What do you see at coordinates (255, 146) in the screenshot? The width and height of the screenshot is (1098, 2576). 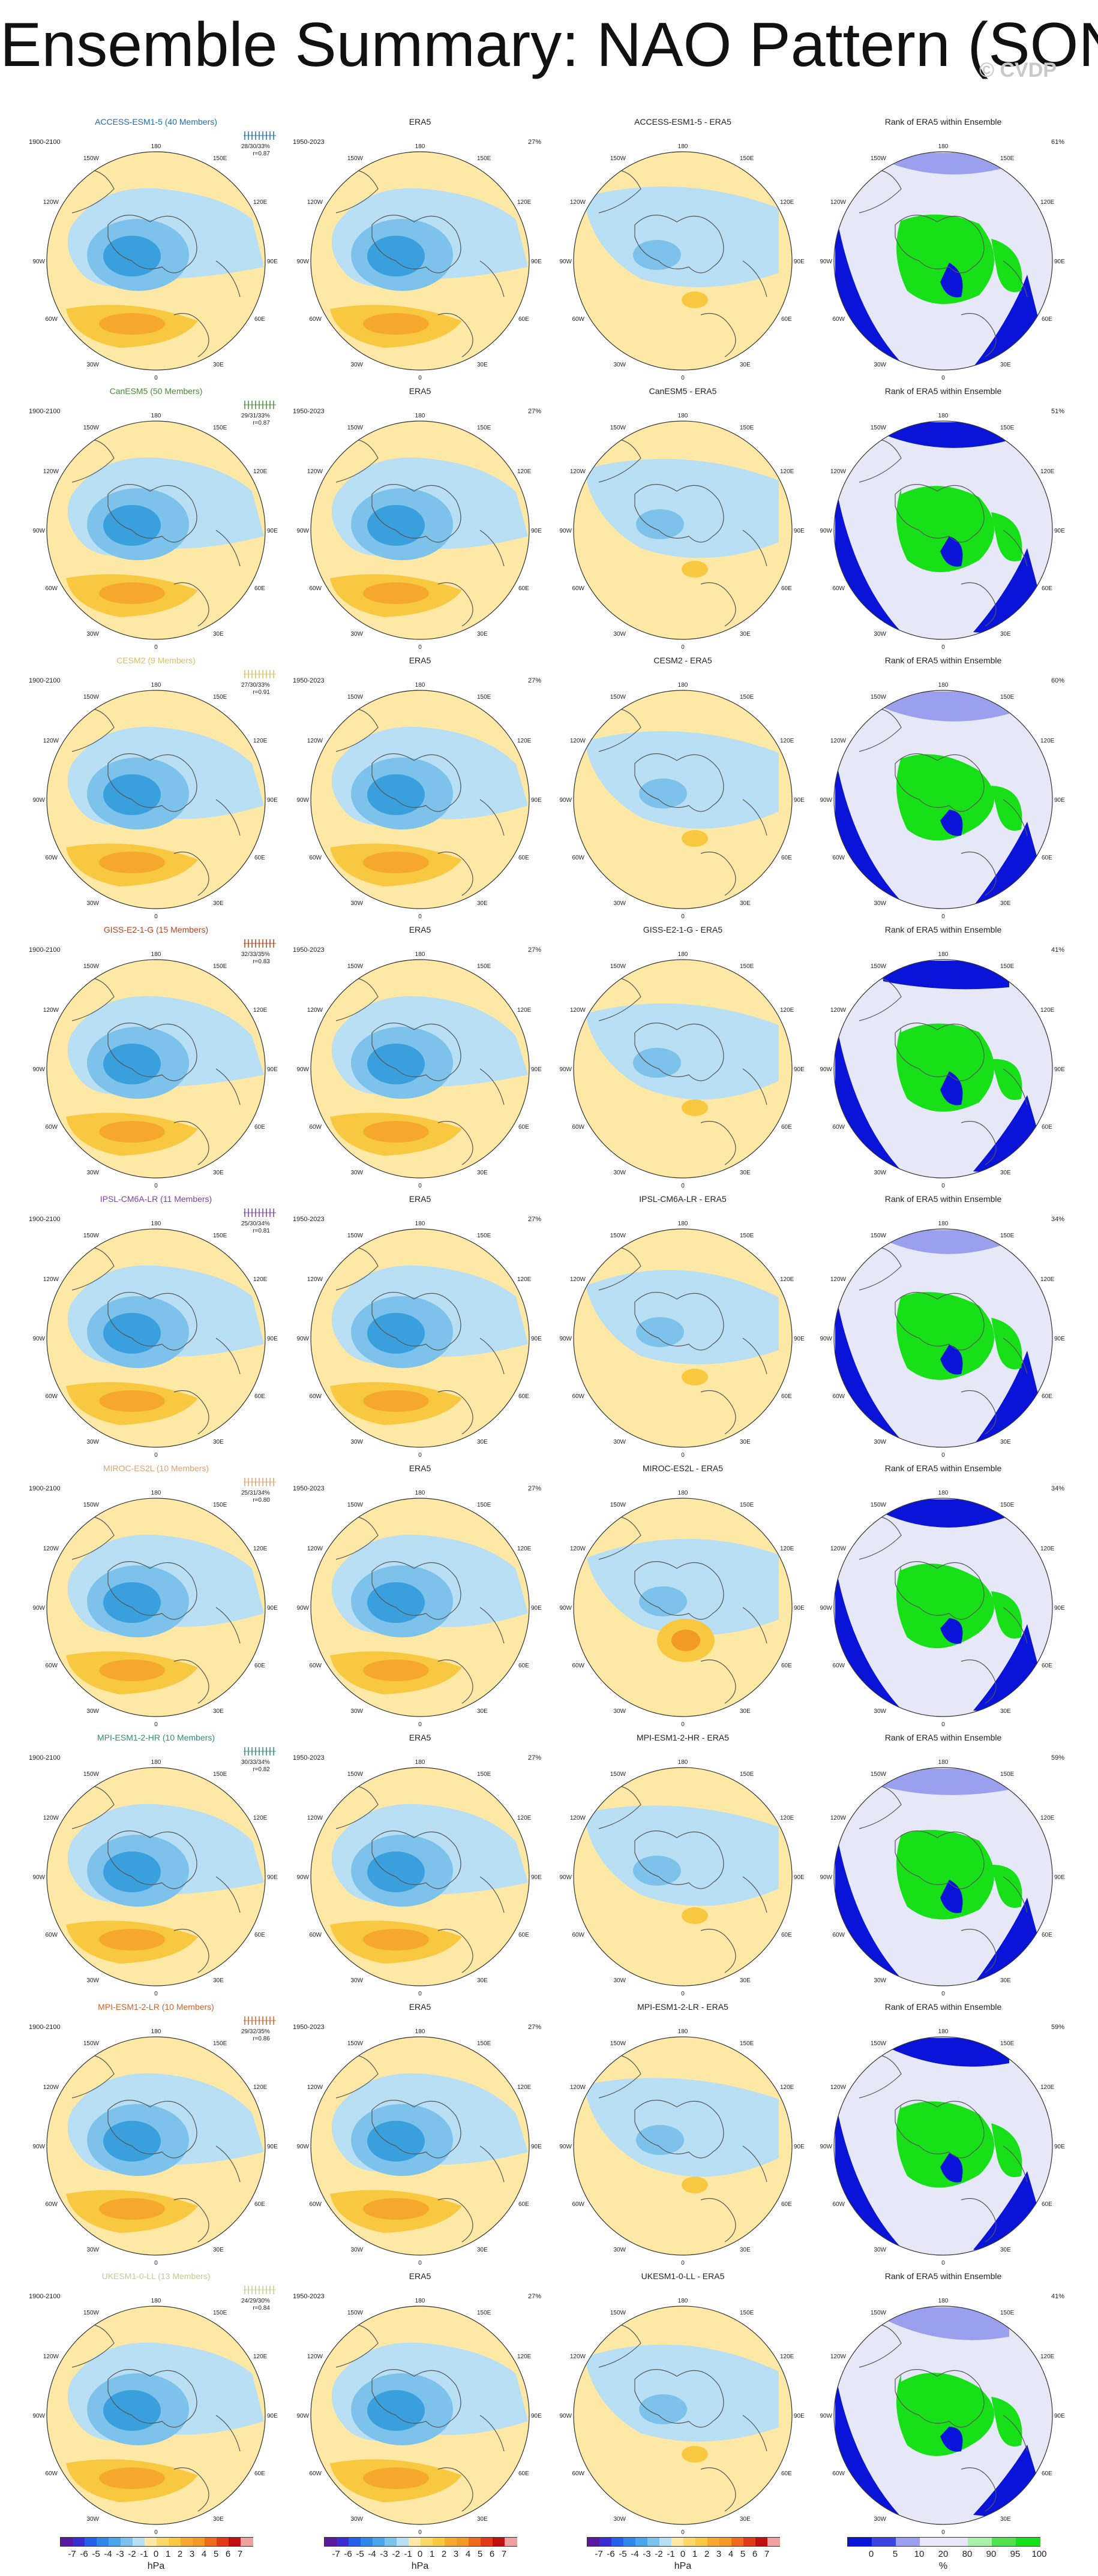 I see `variance-stats: 28/30/33%` at bounding box center [255, 146].